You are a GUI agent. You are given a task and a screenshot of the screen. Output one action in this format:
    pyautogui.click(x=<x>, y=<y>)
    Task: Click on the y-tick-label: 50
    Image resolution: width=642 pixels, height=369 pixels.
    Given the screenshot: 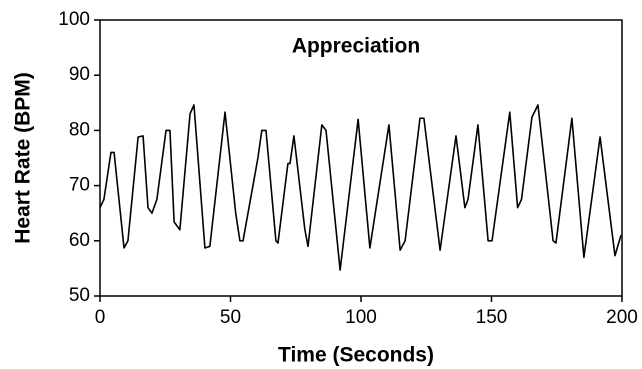 What is the action you would take?
    pyautogui.click(x=79, y=295)
    